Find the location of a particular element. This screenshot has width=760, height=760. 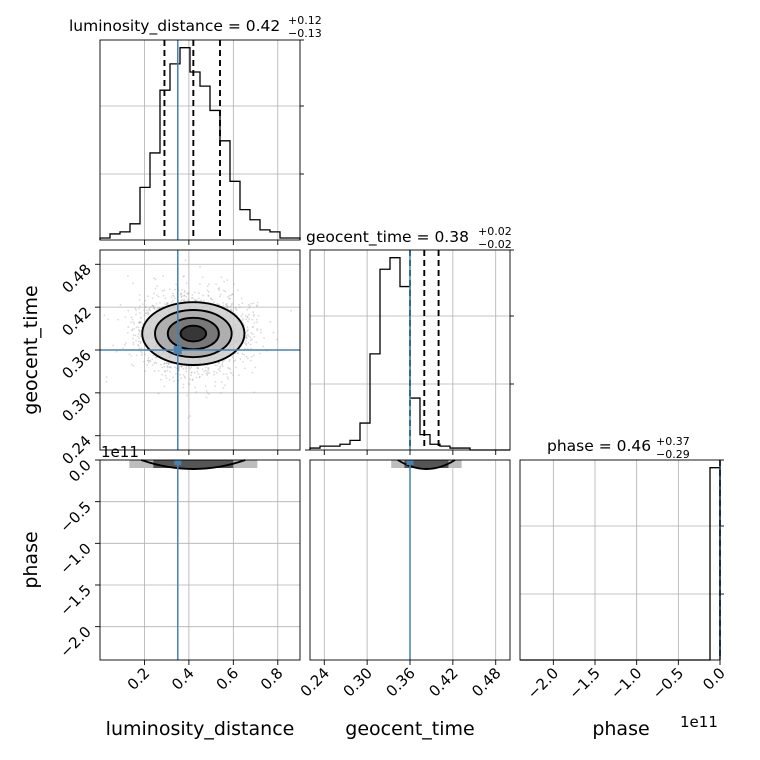

tick-label-x-phase: −0.5 is located at coordinates (668, 683).